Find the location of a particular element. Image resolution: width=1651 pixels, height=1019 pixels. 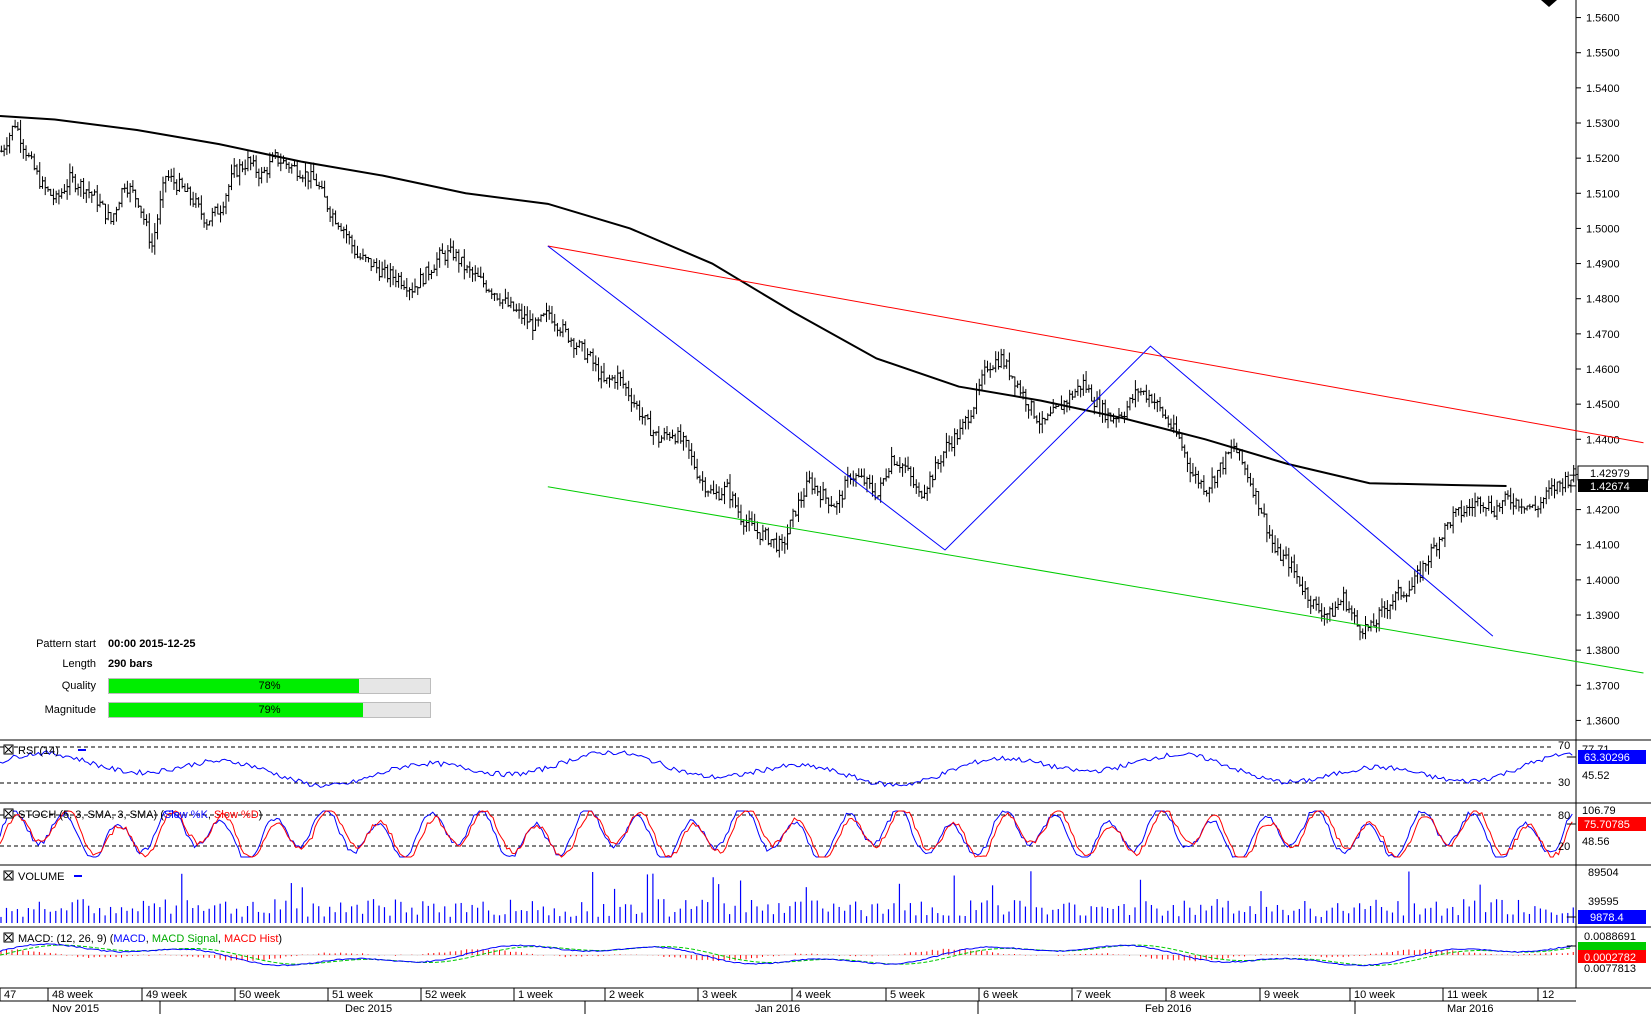

price-tick-label: 1.4600 is located at coordinates (1603, 370).